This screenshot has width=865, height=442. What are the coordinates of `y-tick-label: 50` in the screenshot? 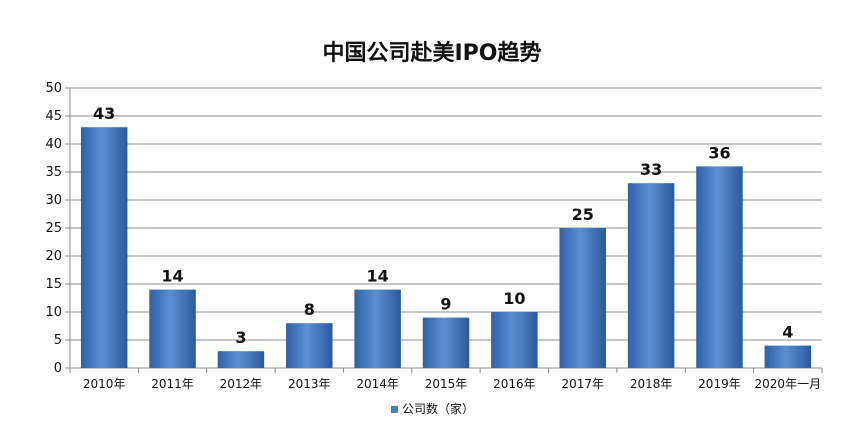 It's located at (53, 88).